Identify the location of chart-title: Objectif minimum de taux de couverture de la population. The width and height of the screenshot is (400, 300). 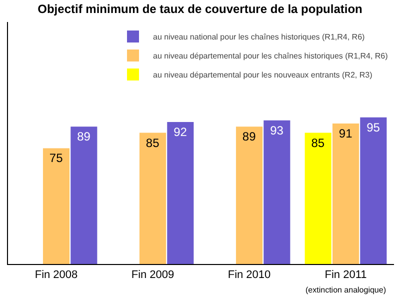
(200, 9).